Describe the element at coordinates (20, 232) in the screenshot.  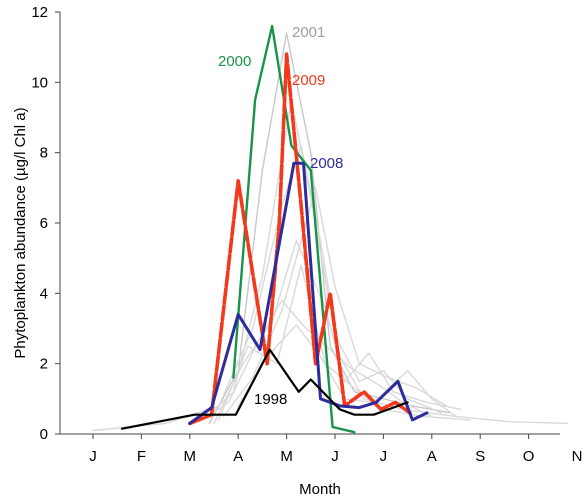
I see `y-axis-title: Phytoplankton abundance (µg/l Chl a)` at that location.